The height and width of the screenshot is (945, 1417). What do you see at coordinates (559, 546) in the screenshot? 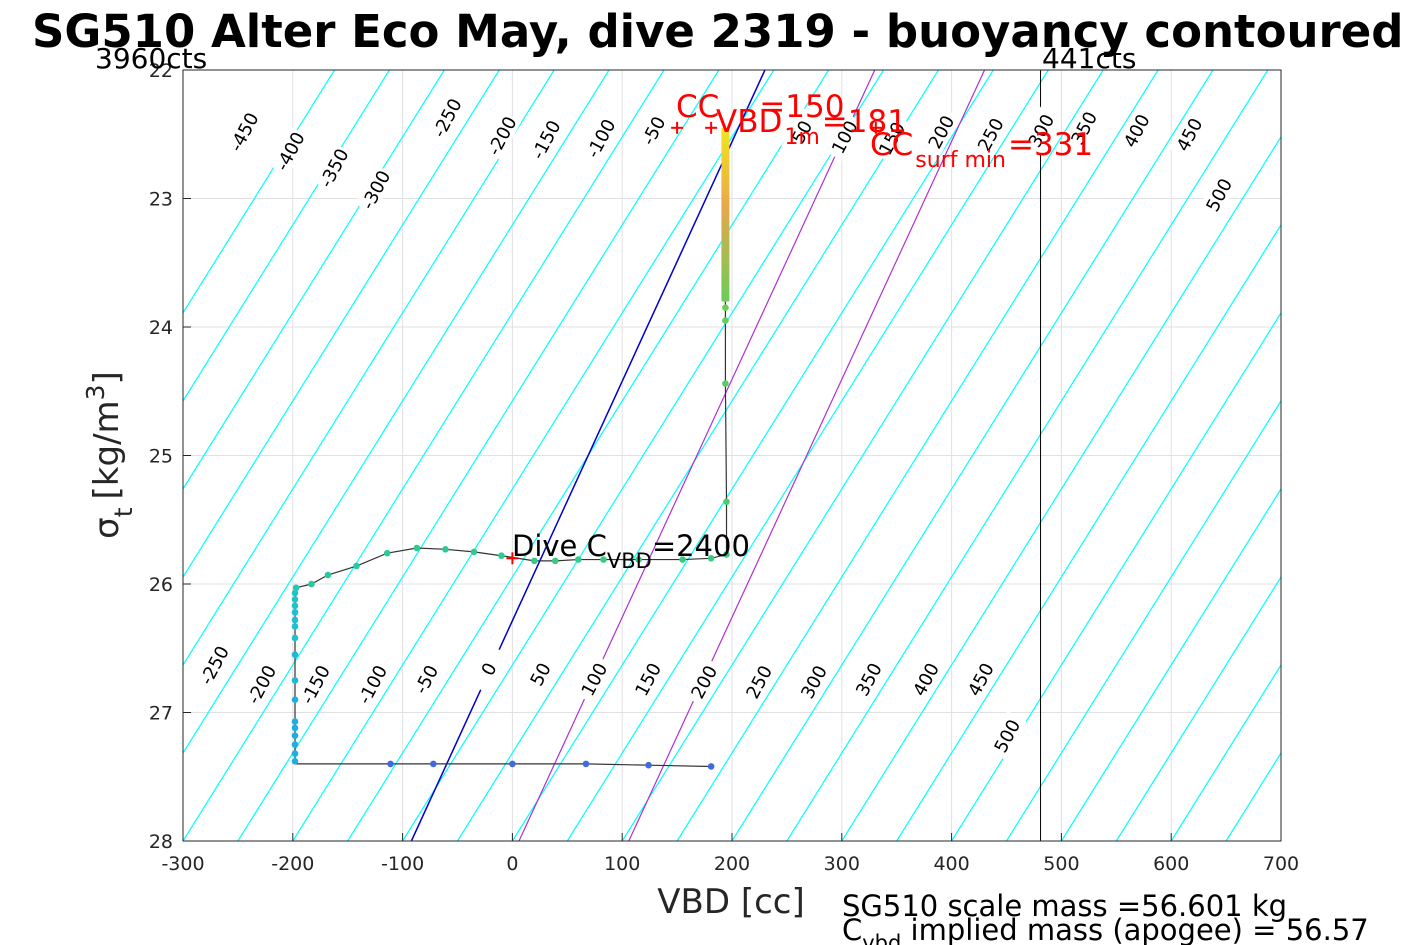
I see `dive-label: Dive C` at bounding box center [559, 546].